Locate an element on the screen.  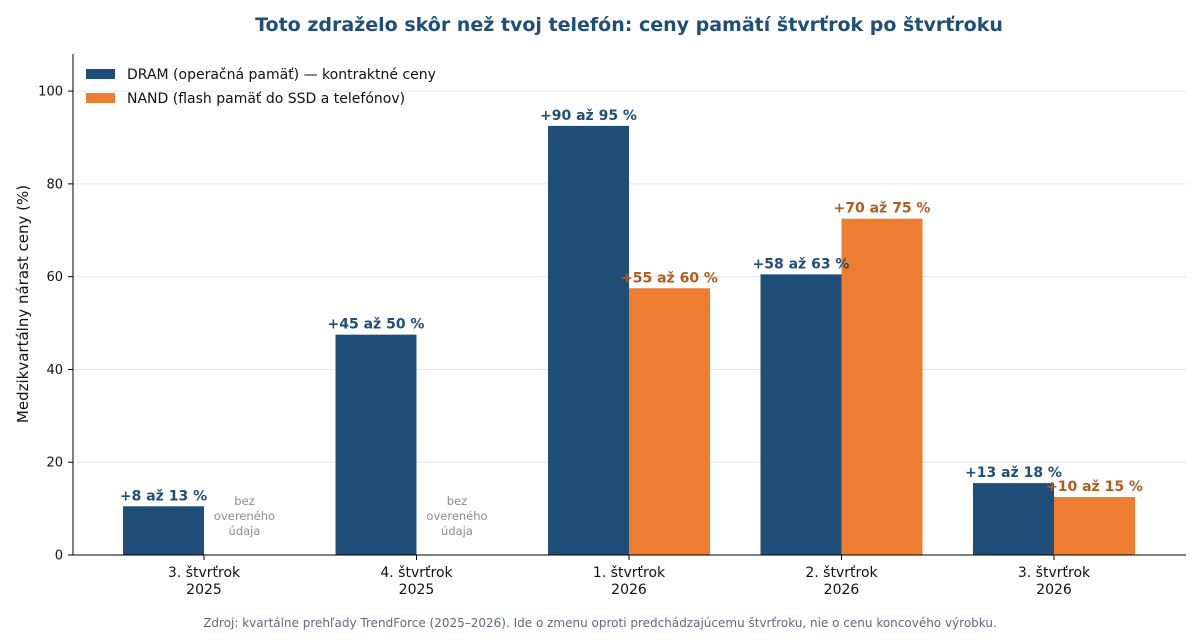
x-tick-label: 2. štvrťrok 2026 is located at coordinates (841, 581).